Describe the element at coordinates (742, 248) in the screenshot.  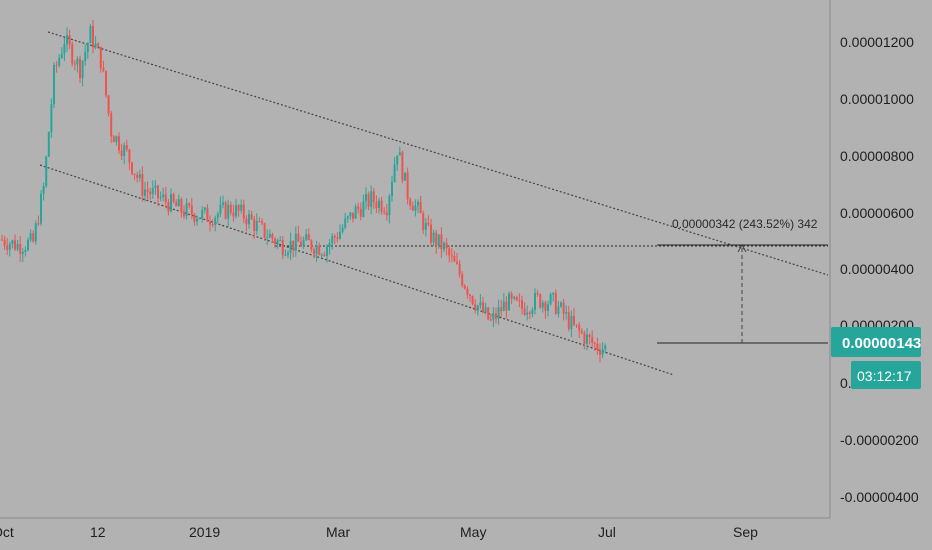
I see `measure-arrow-icon` at that location.